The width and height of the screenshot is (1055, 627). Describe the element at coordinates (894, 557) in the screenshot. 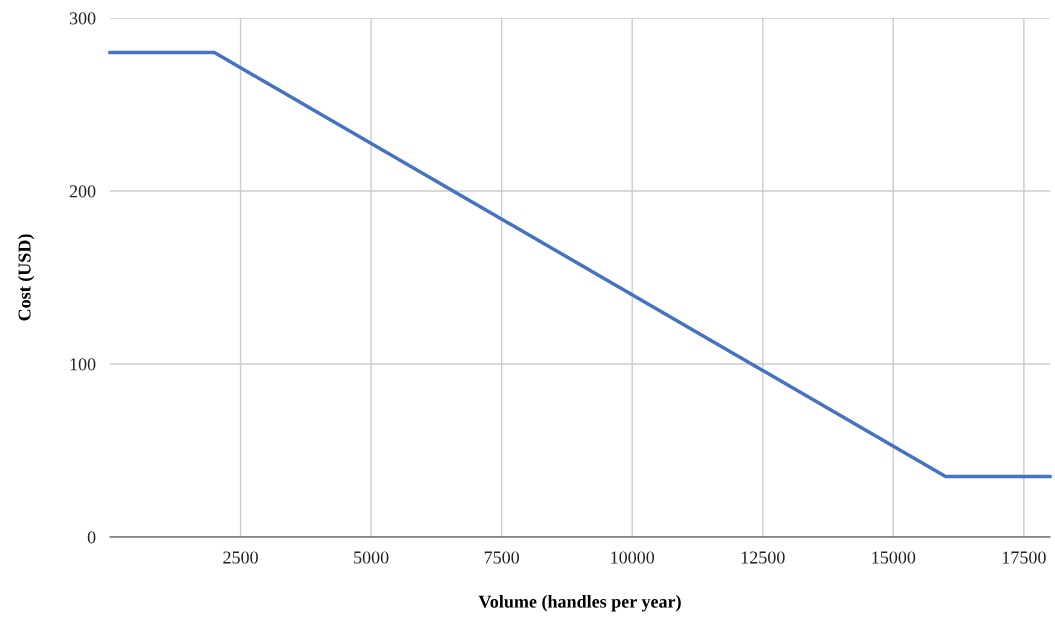

I see `x-tick-label: 15000` at that location.